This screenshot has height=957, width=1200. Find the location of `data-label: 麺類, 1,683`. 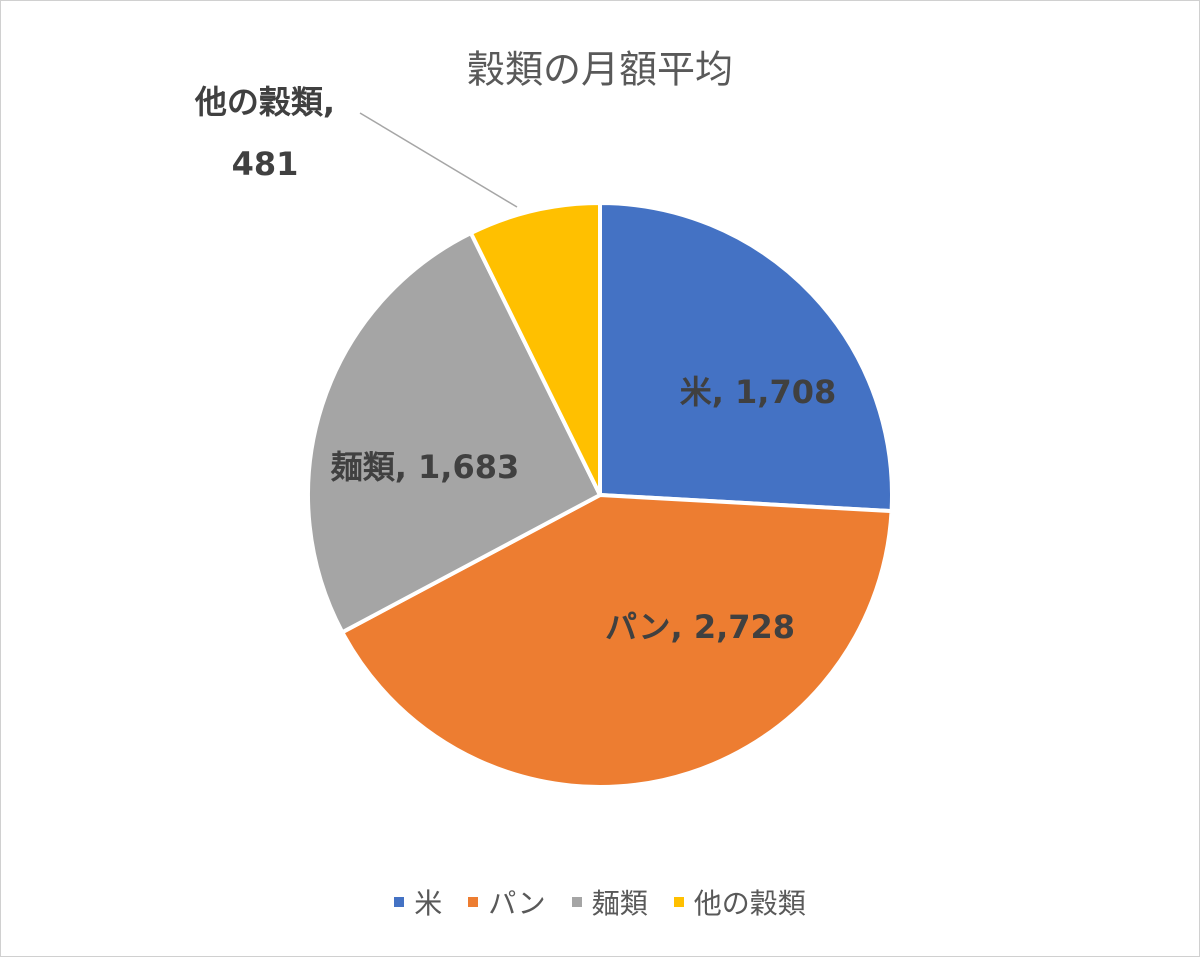

data-label: 麺類, 1,683 is located at coordinates (425, 467).